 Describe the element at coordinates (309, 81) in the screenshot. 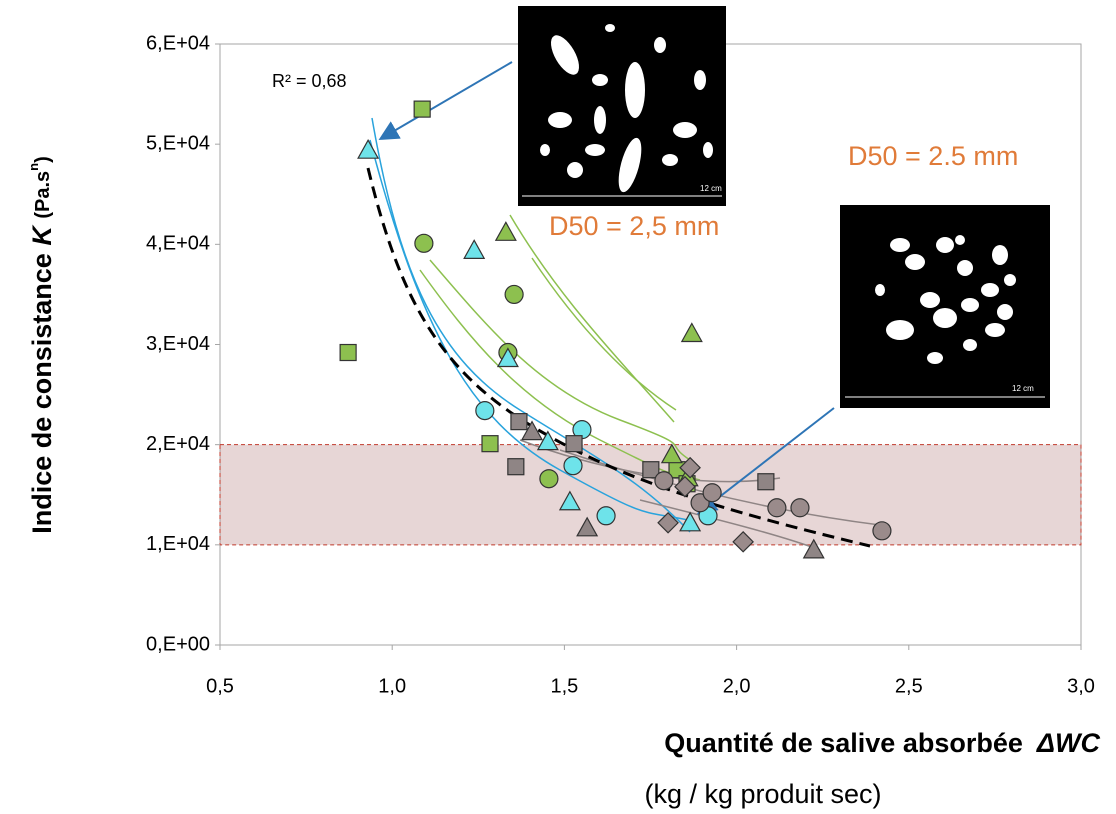

I see `r2-label: R² = 0,68` at that location.